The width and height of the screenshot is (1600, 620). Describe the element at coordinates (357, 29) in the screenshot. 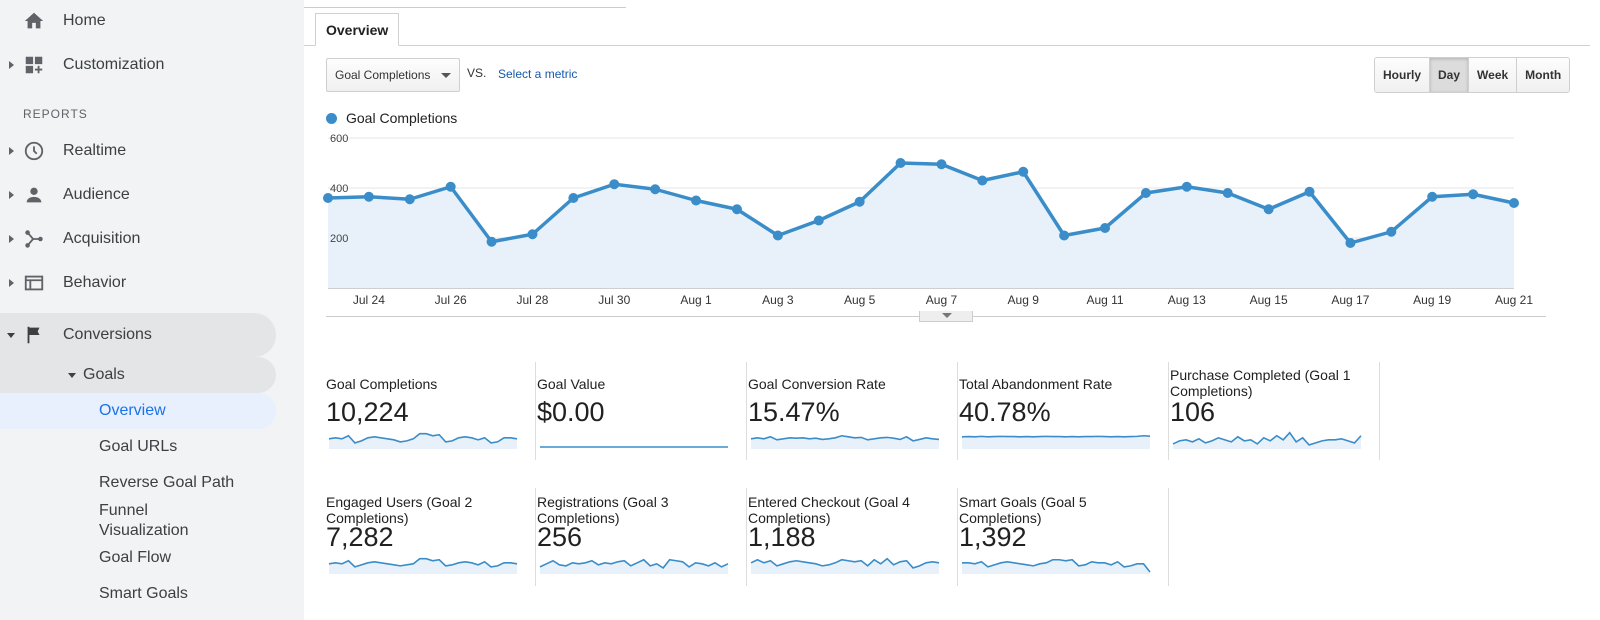

I see `tab-overview: Overview` at that location.